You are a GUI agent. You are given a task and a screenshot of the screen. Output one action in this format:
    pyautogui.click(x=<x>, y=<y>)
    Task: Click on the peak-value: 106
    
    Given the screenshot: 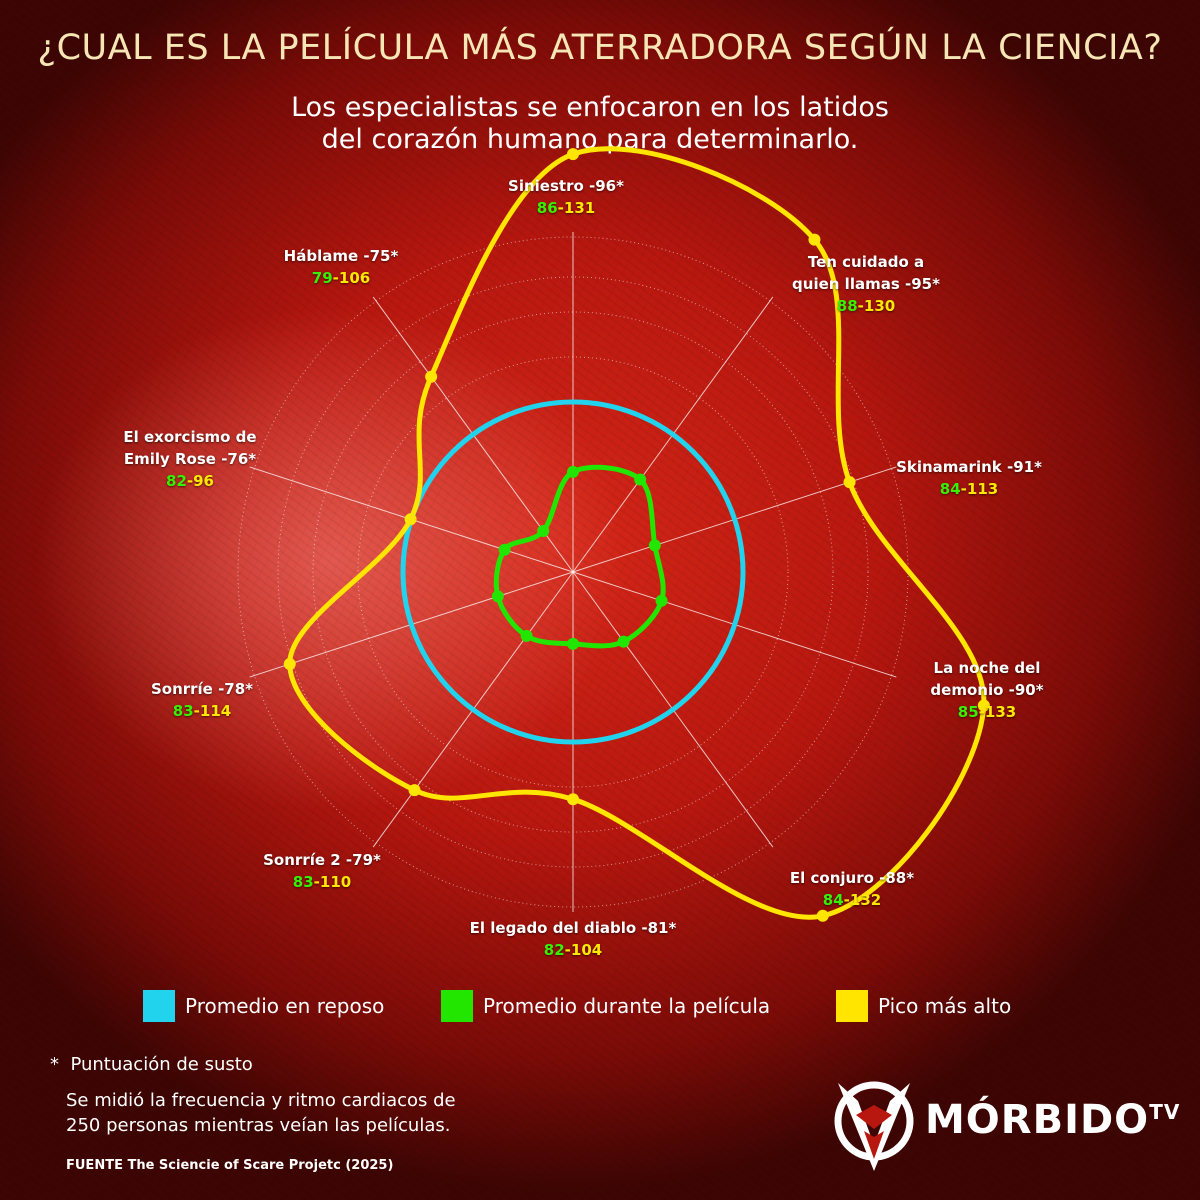 What is the action you would take?
    pyautogui.click(x=354, y=278)
    